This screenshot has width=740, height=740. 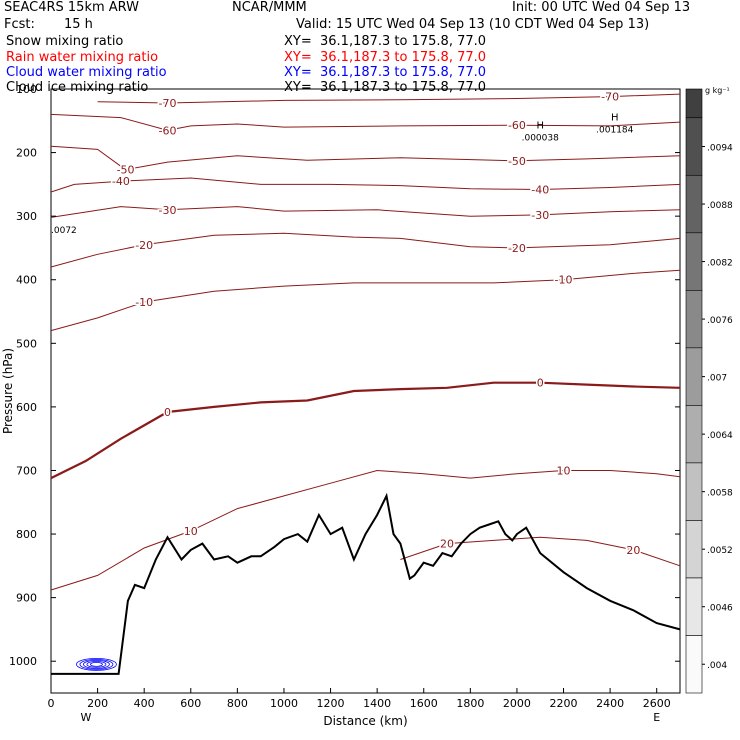 What do you see at coordinates (72, 7) in the screenshot?
I see `model-title: SEAC4RS 15km ARW` at bounding box center [72, 7].